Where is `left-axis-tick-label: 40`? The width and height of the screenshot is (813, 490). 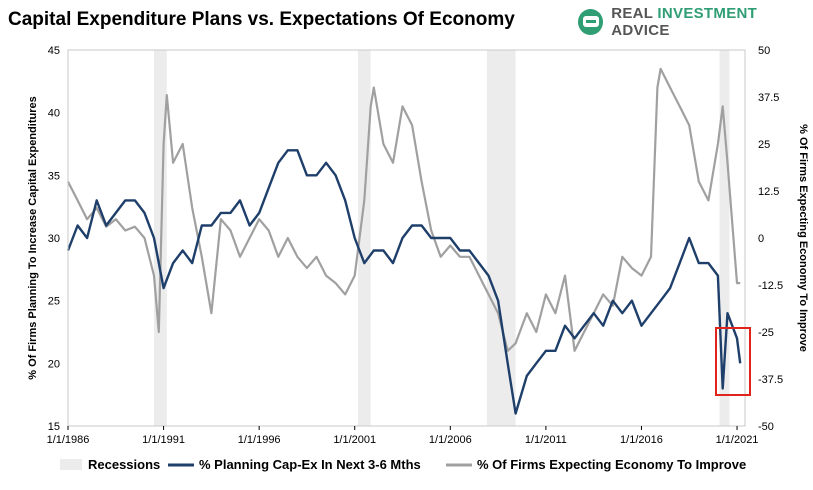
left-axis-tick-label: 40 is located at coordinates (54, 114).